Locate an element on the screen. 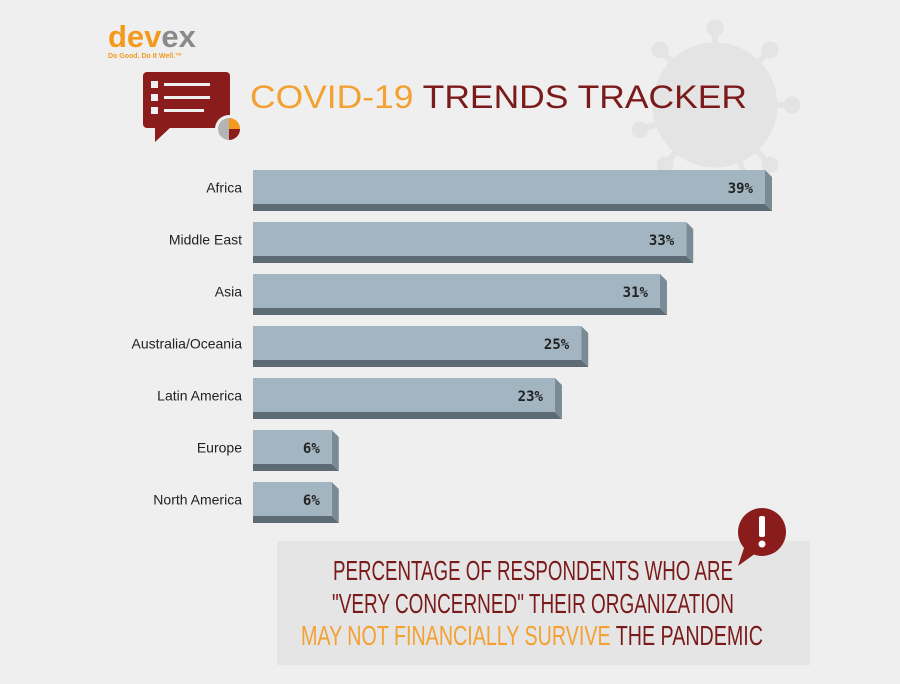 The height and width of the screenshot is (684, 900). category-label: Australia/Oceania is located at coordinates (186, 344).